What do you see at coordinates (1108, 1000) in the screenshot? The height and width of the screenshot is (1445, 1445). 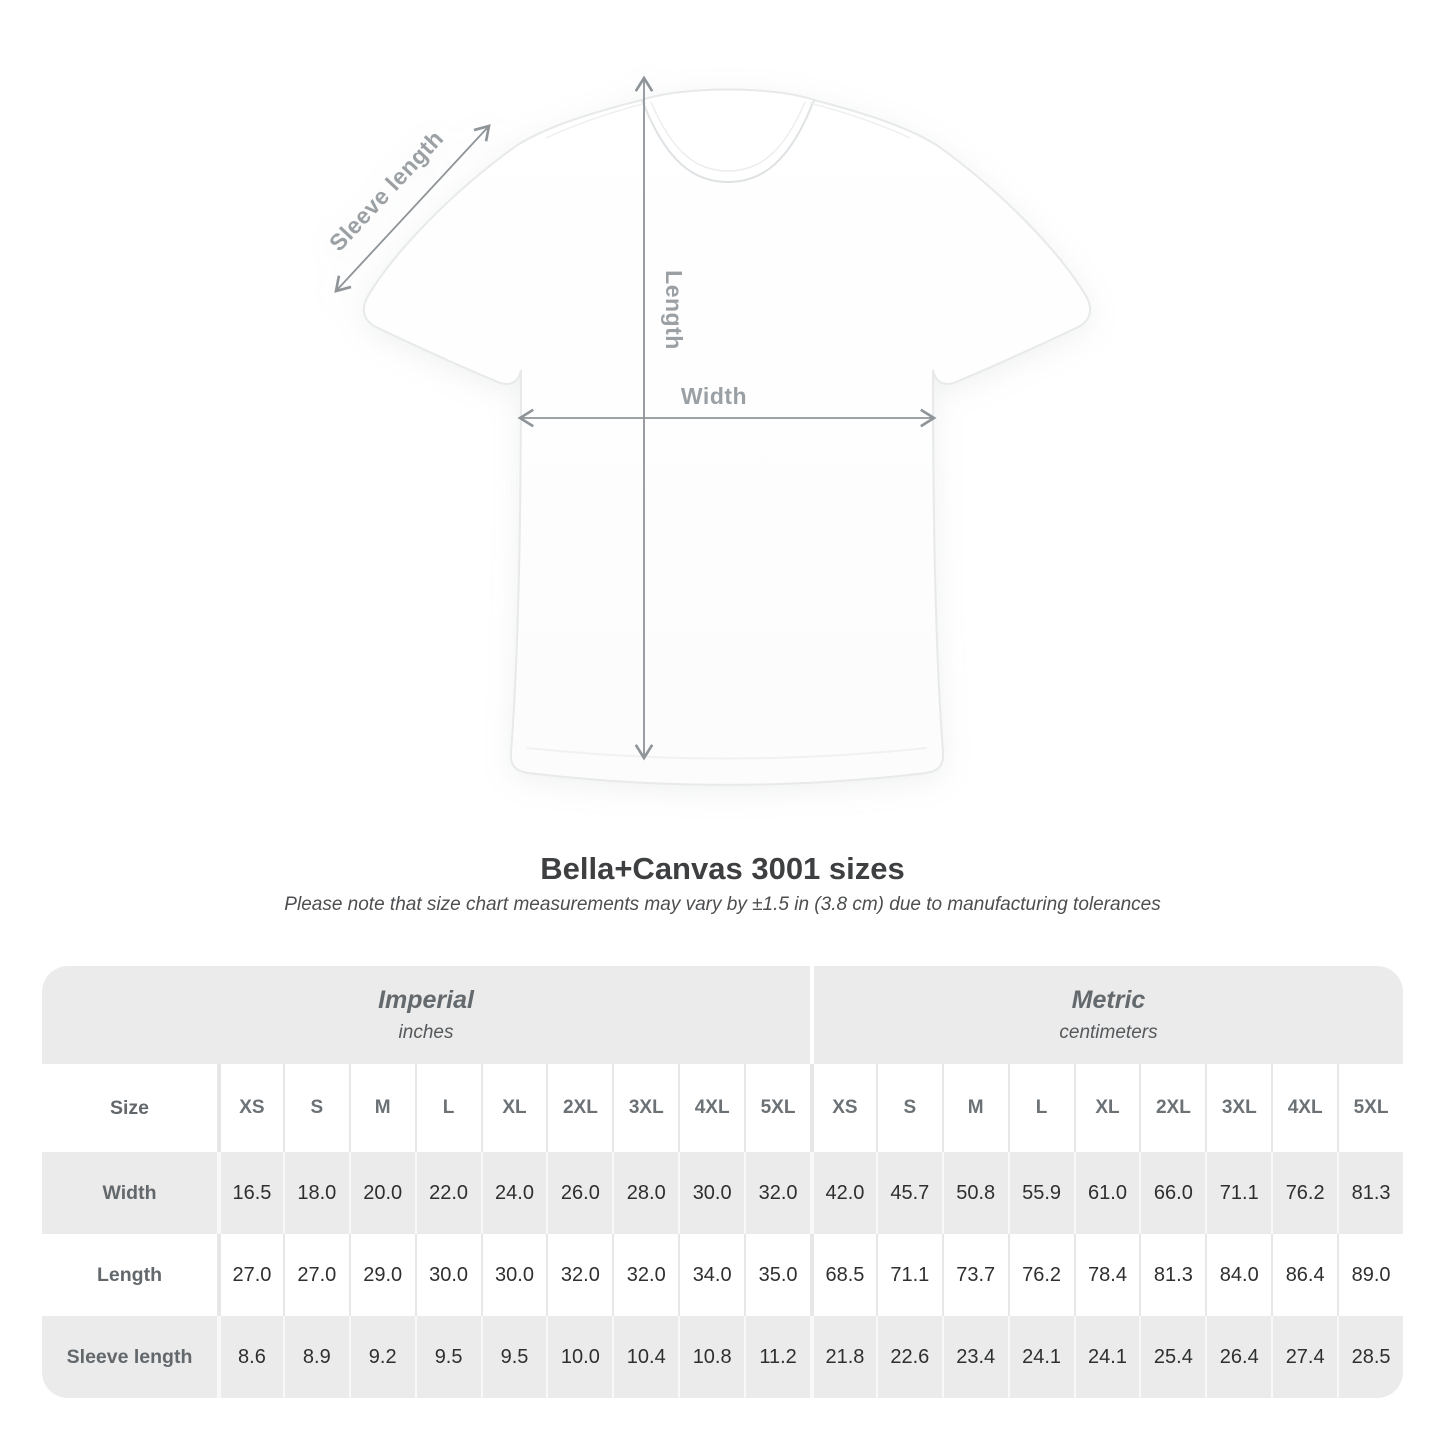 I see `metric-group-label: Metric` at bounding box center [1108, 1000].